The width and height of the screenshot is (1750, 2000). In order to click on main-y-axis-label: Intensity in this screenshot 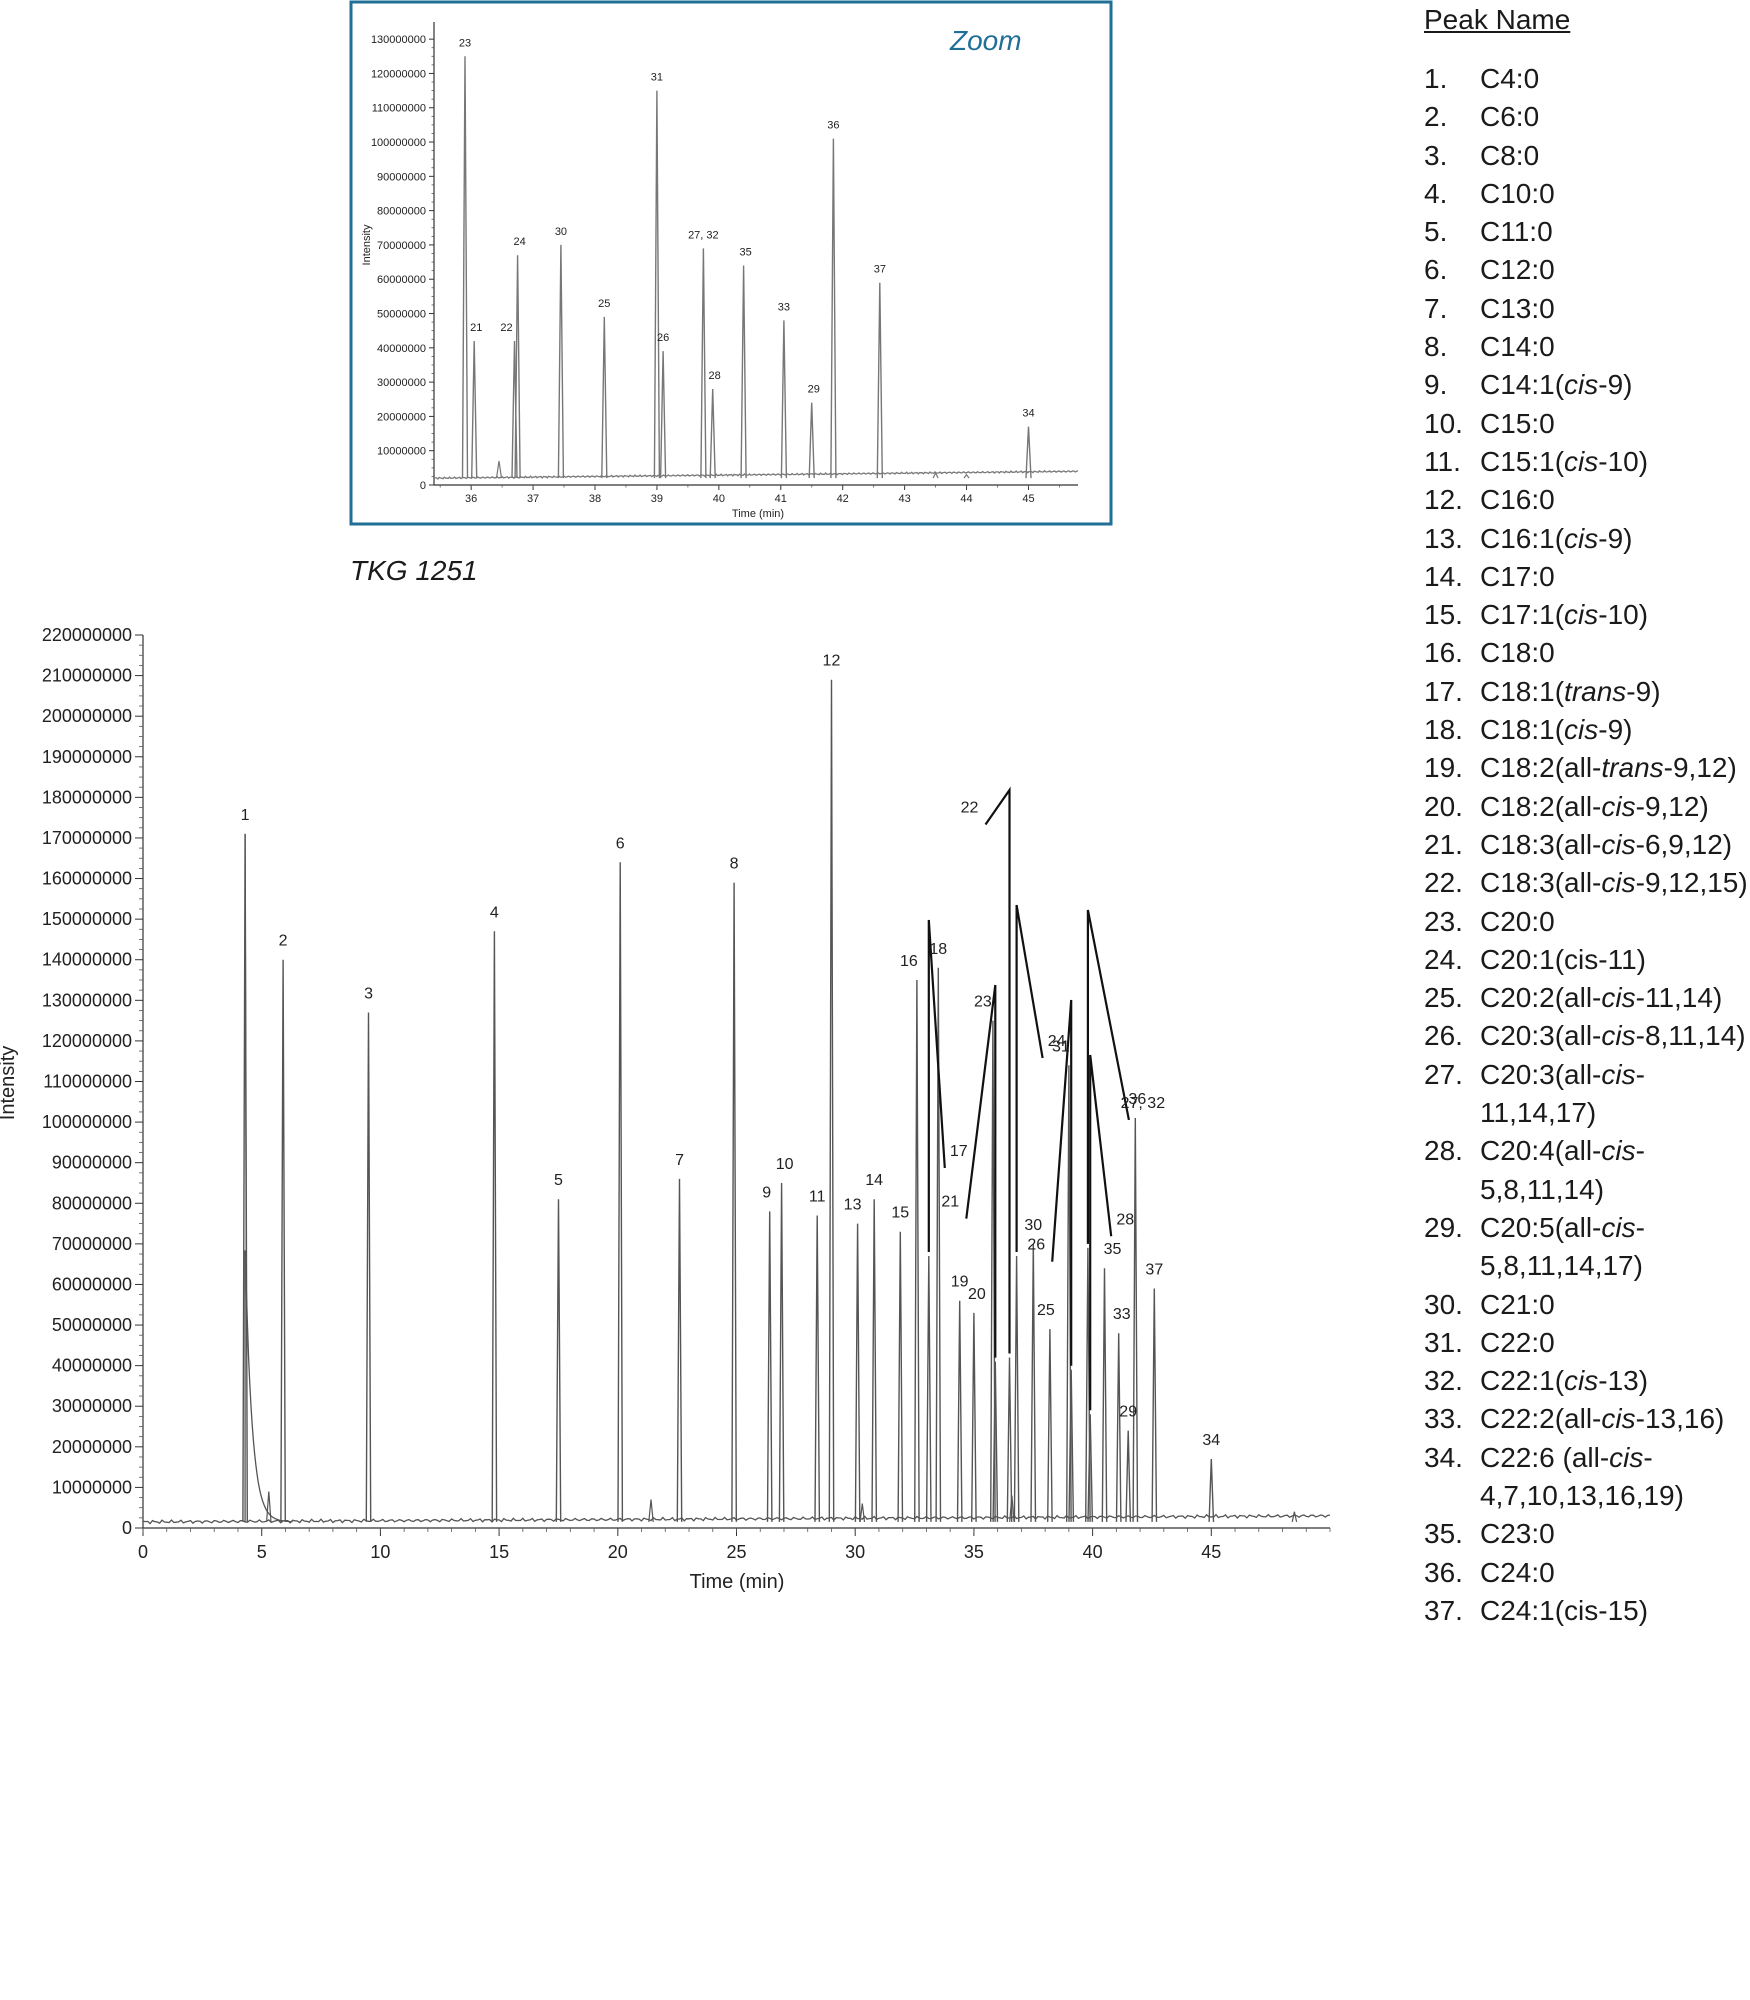, I will do `click(9, 1083)`.